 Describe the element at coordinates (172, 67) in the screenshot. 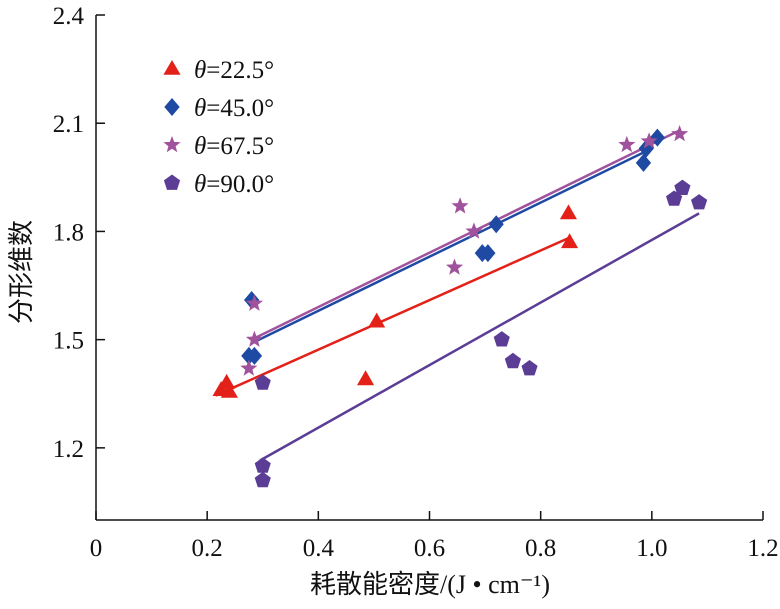

I see `legend-marker-triangle` at that location.